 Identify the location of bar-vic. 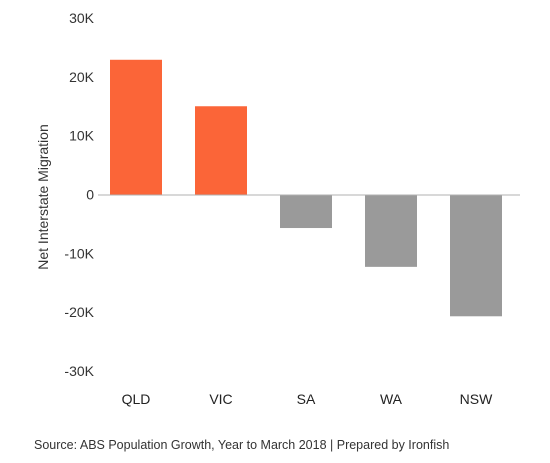
(221, 150).